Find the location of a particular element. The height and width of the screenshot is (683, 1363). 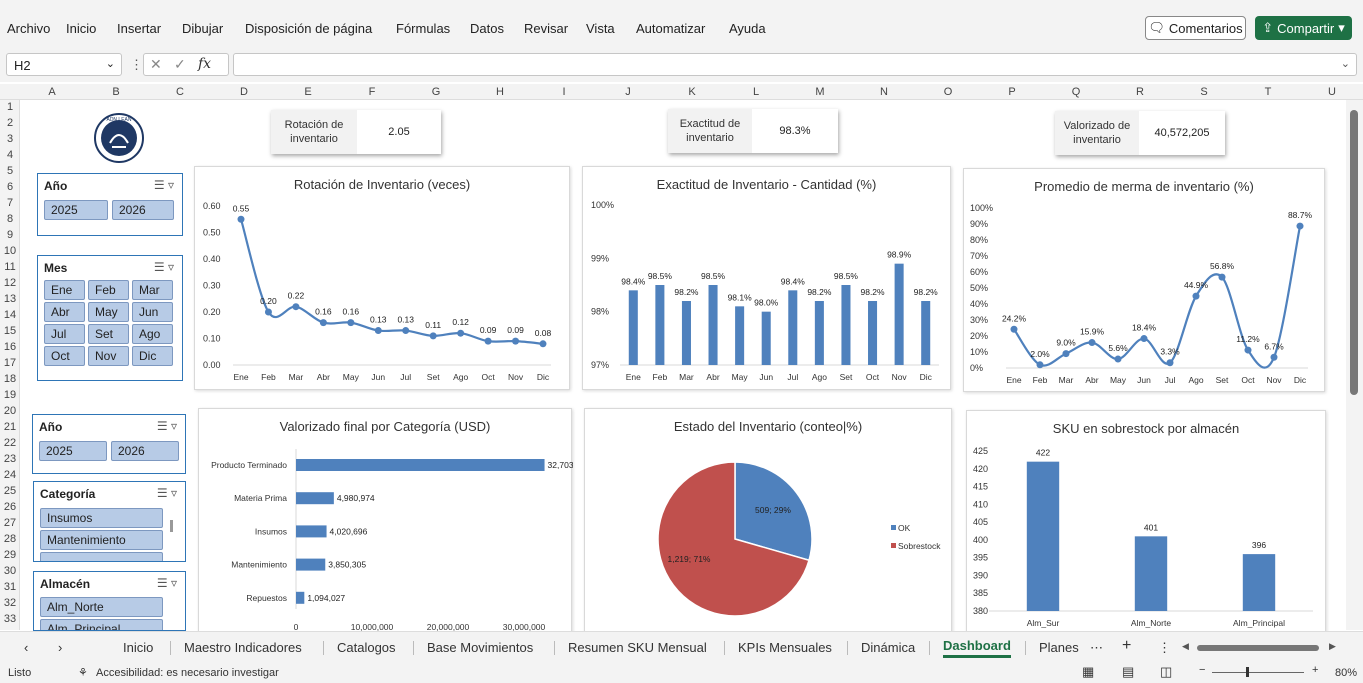

sheet-tab: Planes is located at coordinates (1059, 647).